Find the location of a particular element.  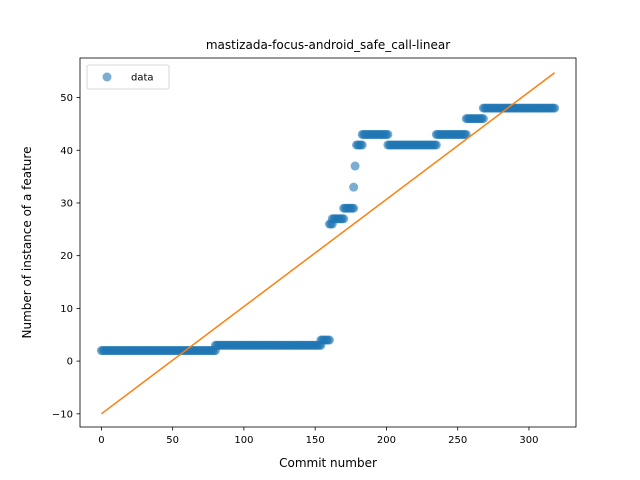

y-tick-label: 20 is located at coordinates (66, 256).